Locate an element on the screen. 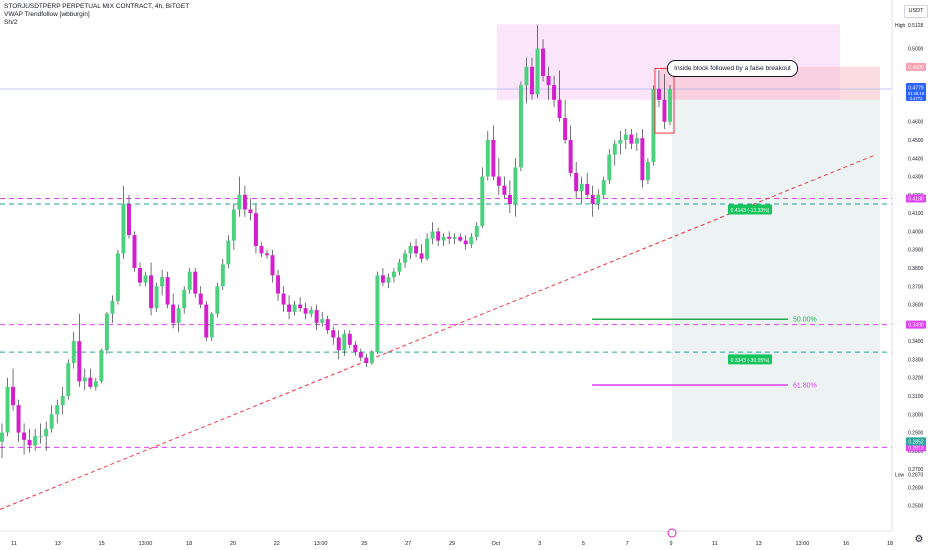 The width and height of the screenshot is (932, 550). y-tick-label: 0.4000 is located at coordinates (916, 232).